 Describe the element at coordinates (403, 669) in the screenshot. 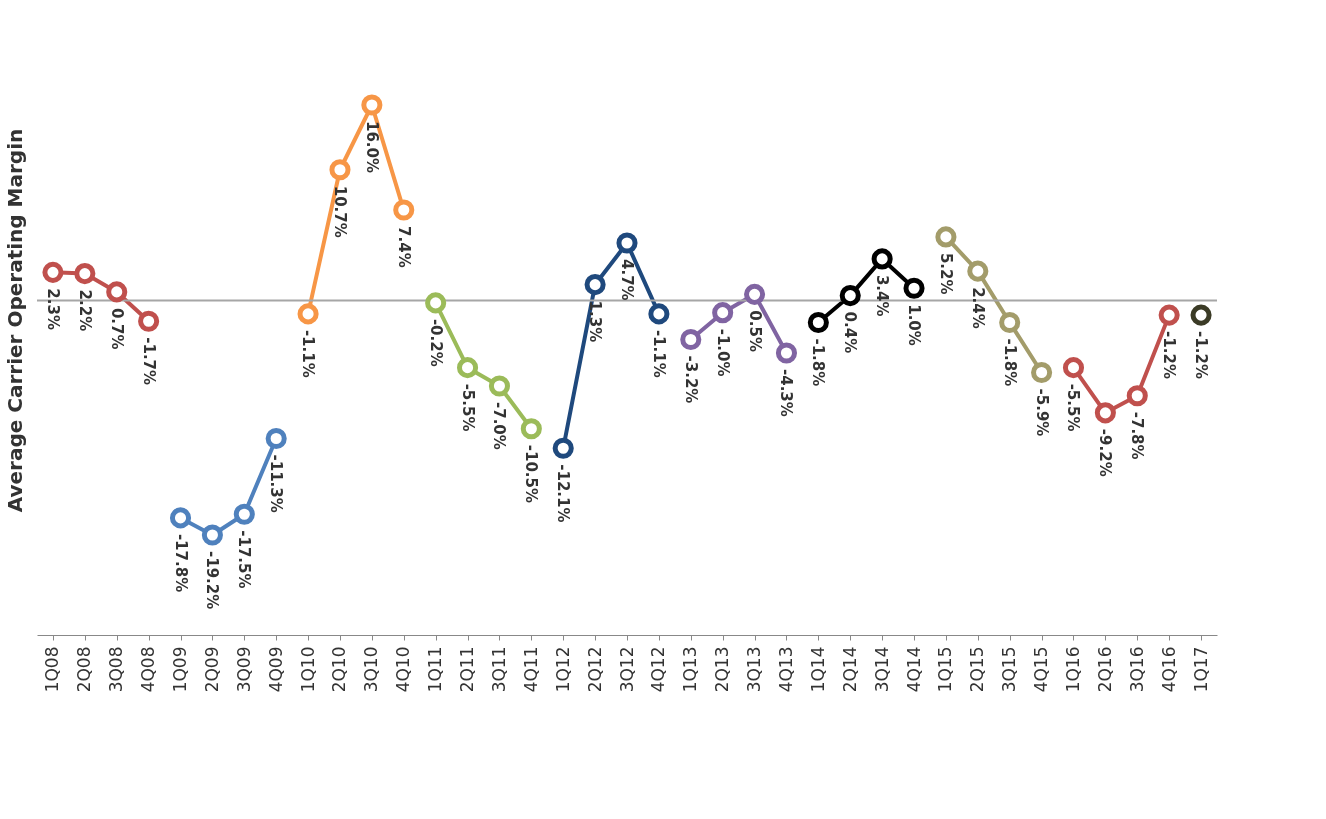

I see `x-tick-label: 4Q10` at that location.